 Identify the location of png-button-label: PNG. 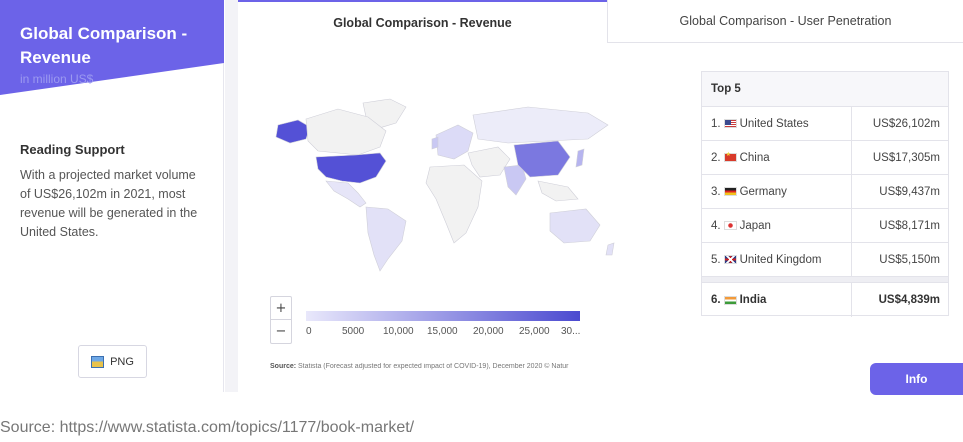
(122, 361).